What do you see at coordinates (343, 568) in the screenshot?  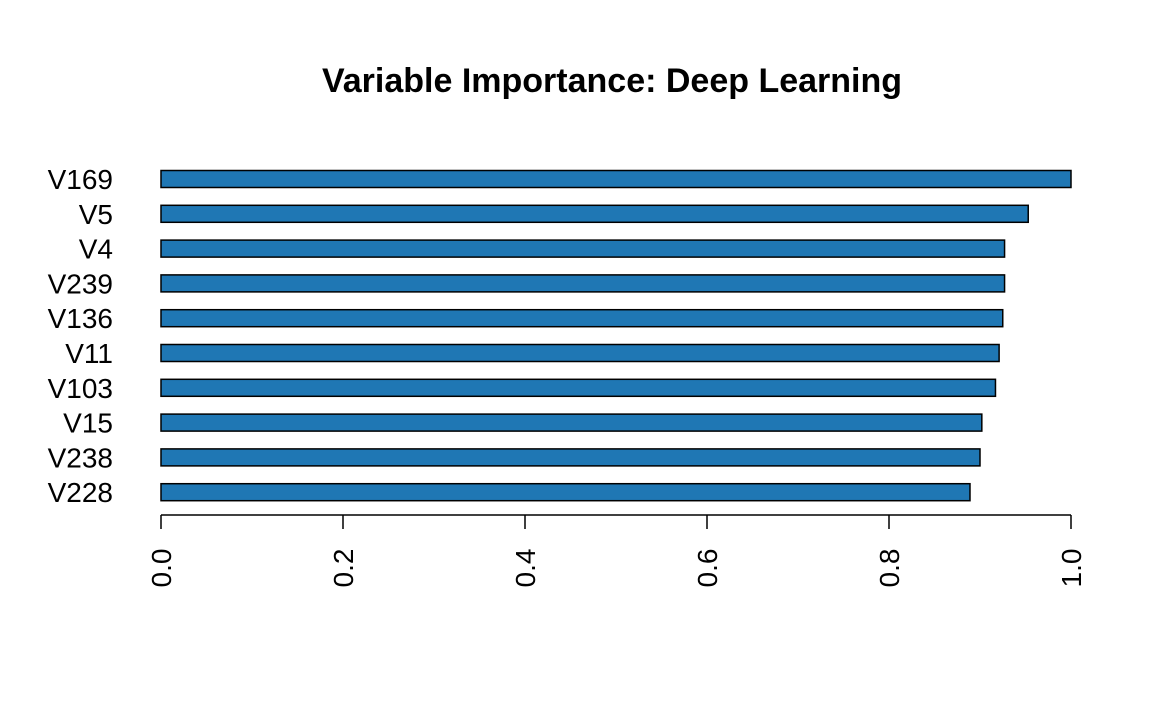 I see `x-tick-label-0.2: 0.2` at bounding box center [343, 568].